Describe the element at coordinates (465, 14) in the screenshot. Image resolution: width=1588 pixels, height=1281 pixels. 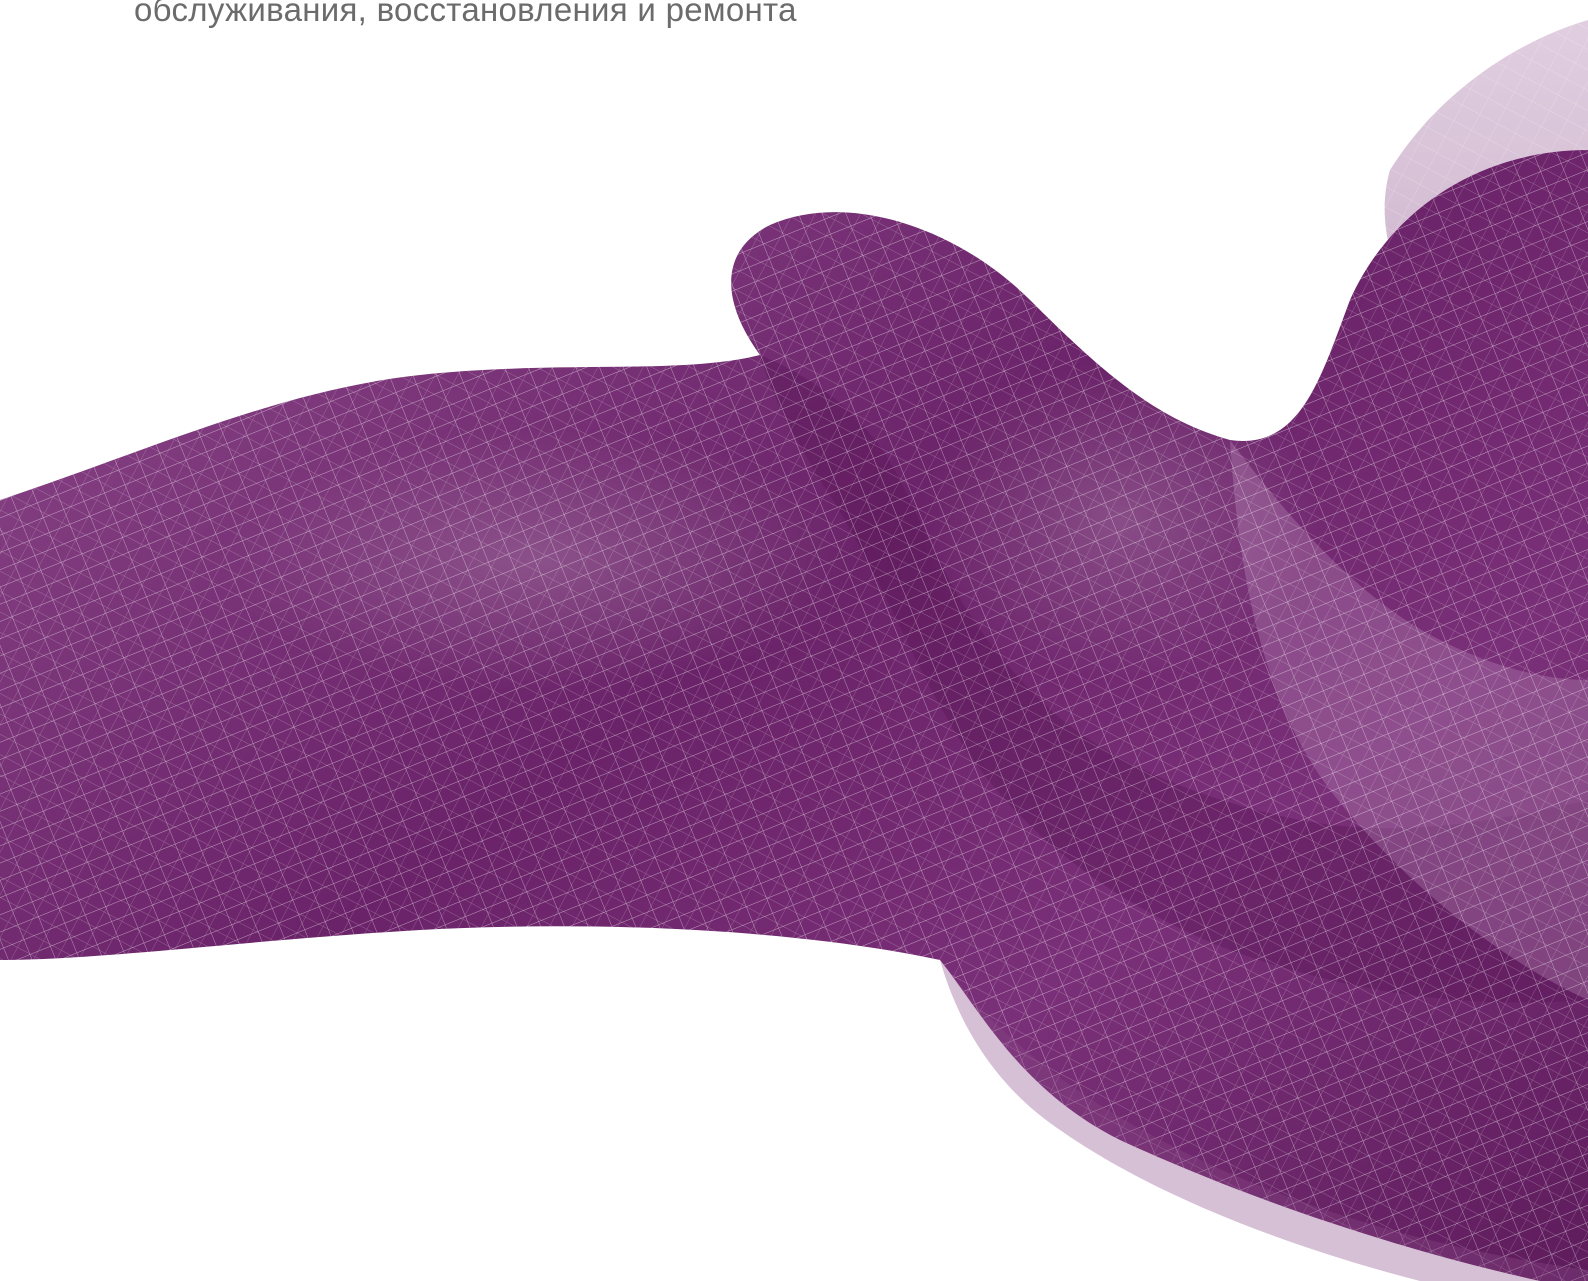
I see `page-subtitle: обслуживания, восстановления и ремонта` at that location.